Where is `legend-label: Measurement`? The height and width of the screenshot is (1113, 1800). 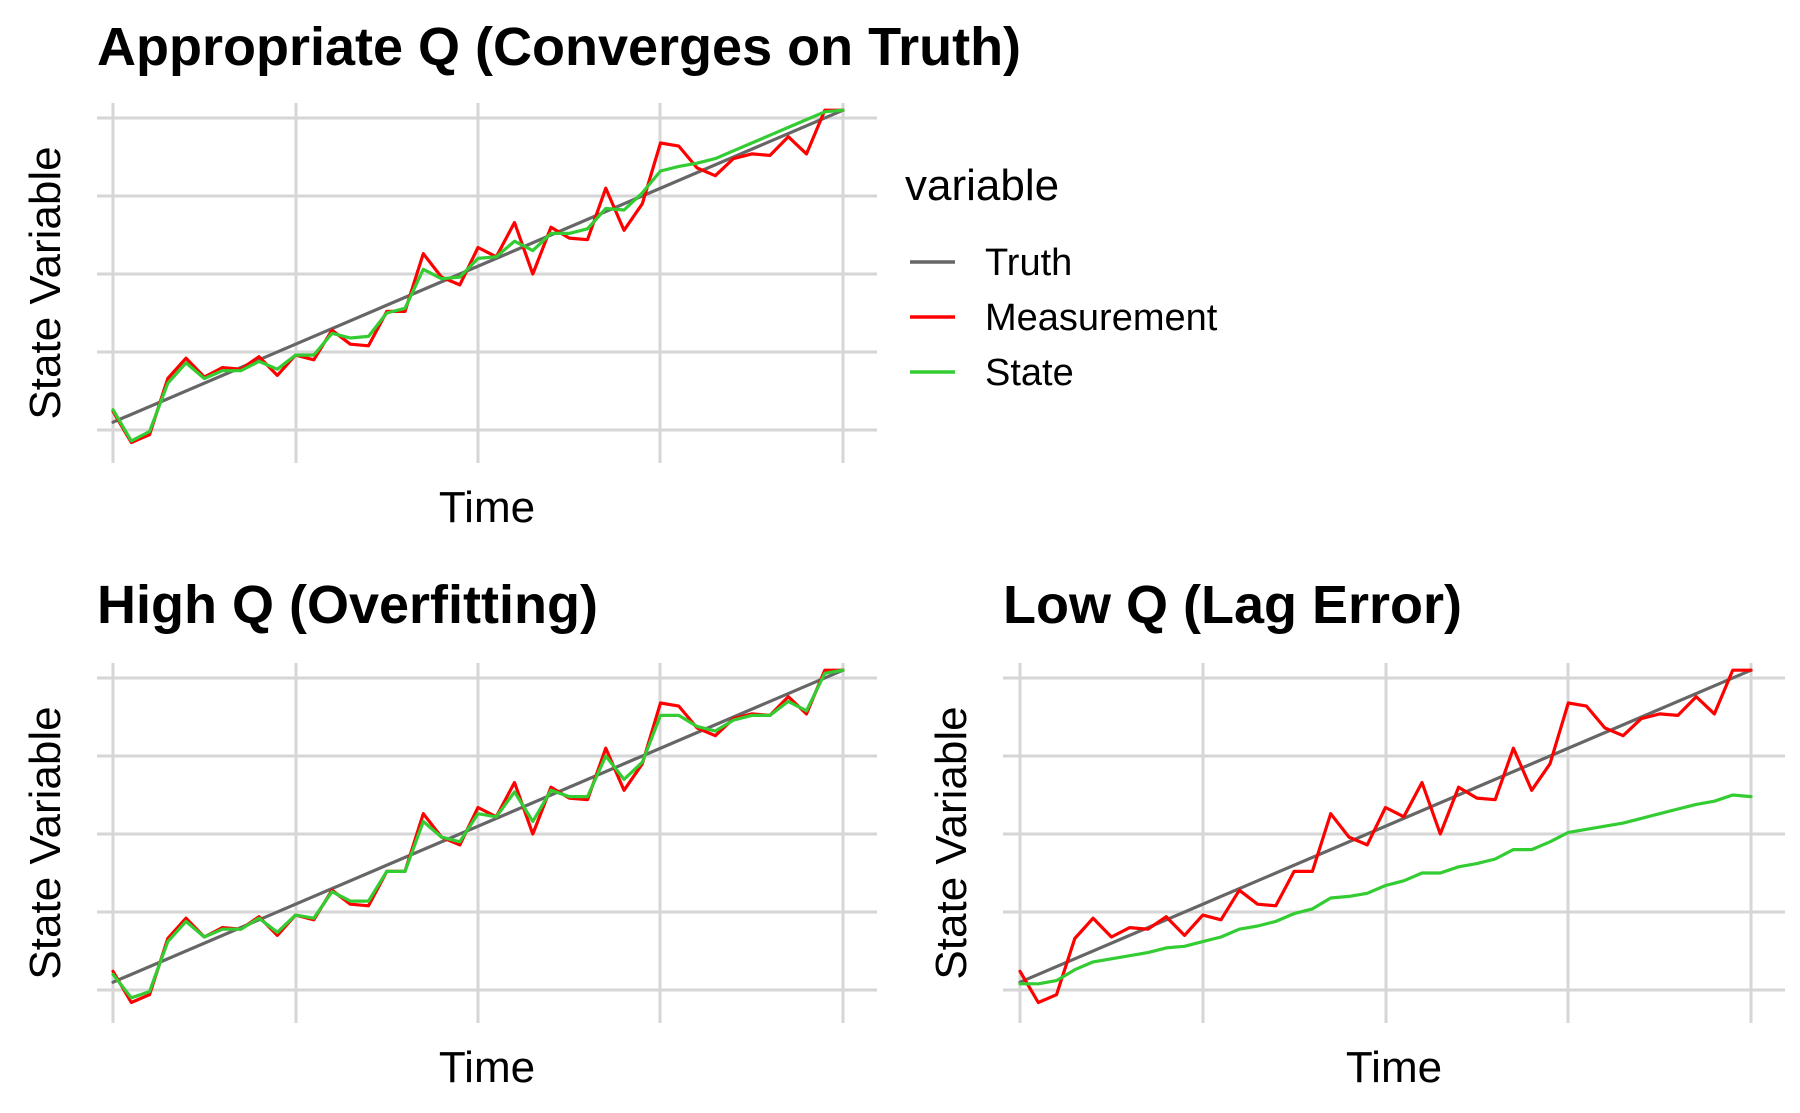
legend-label: Measurement is located at coordinates (1101, 318).